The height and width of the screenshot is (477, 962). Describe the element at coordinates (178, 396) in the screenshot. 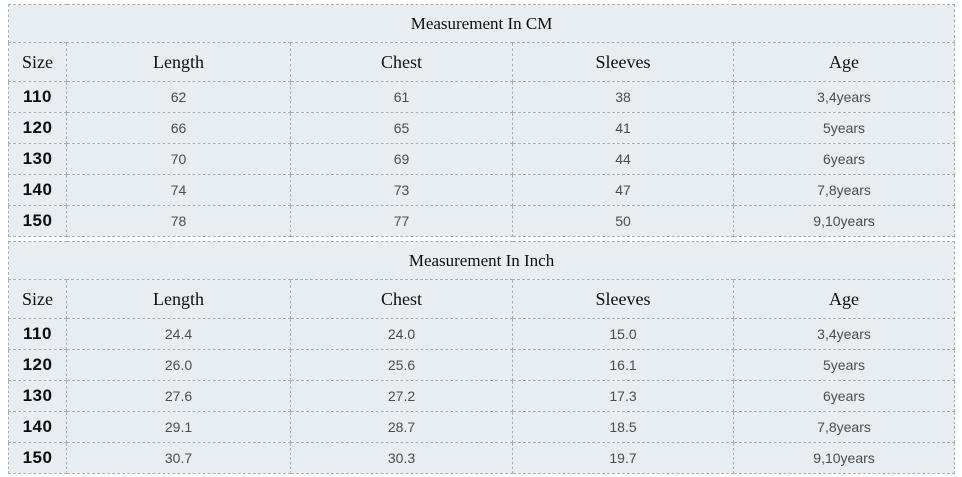

I see `table-cell: 27.6` at that location.